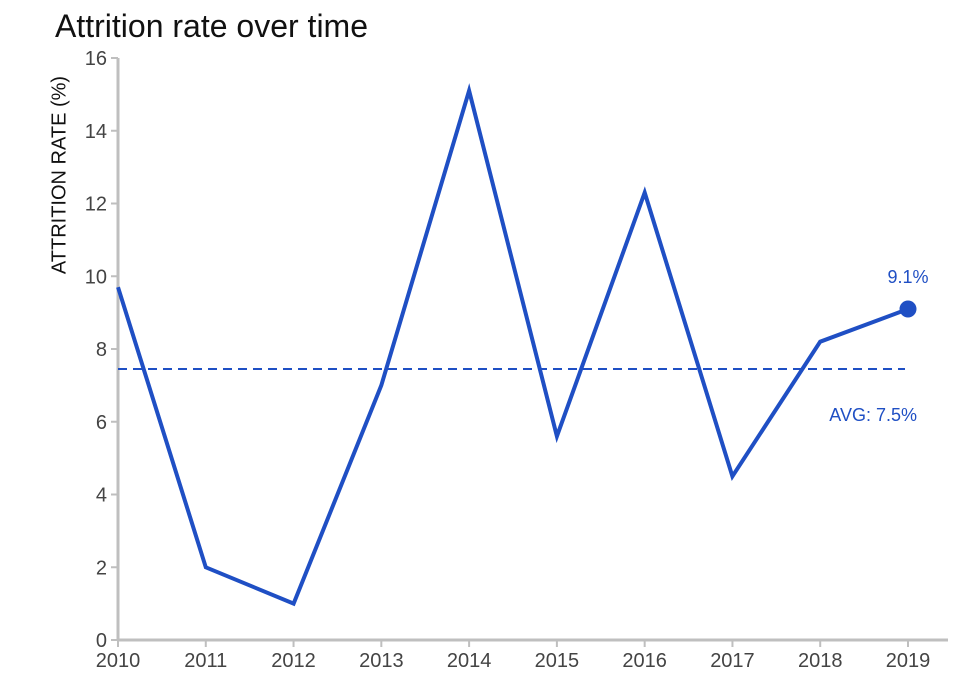  Describe the element at coordinates (908, 661) in the screenshot. I see `x-tick-label: 2019` at that location.